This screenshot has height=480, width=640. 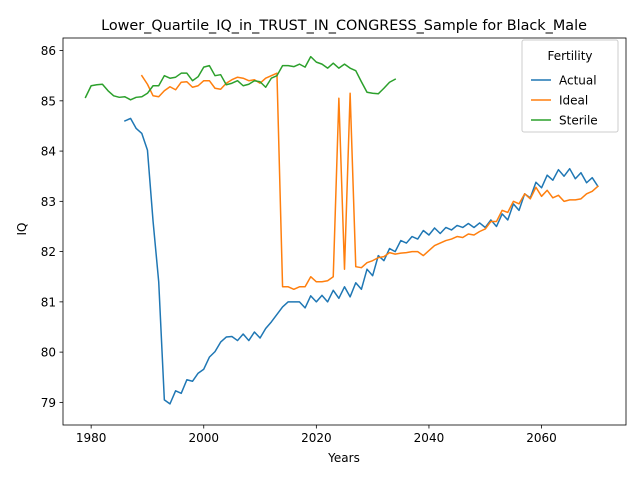 I want to click on legend-label-actual: Actual, so click(x=578, y=81).